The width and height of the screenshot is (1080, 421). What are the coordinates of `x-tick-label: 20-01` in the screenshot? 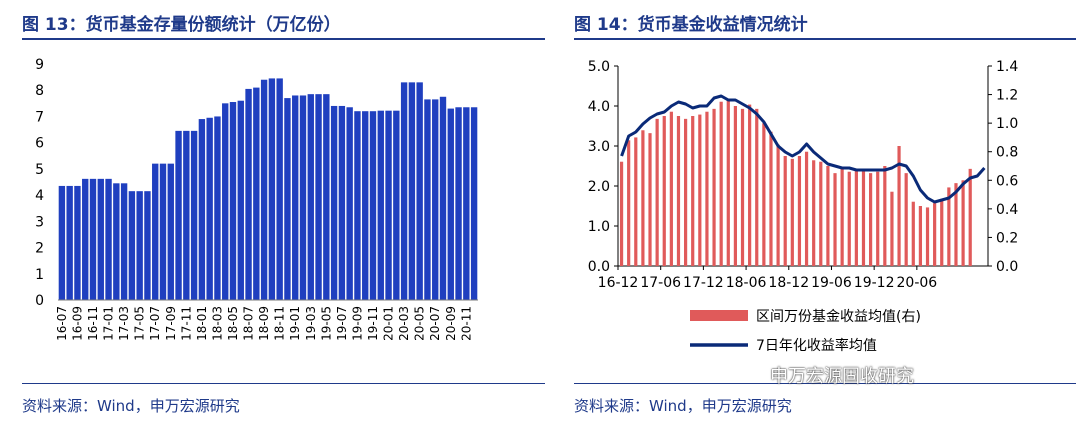 It's located at (389, 323).